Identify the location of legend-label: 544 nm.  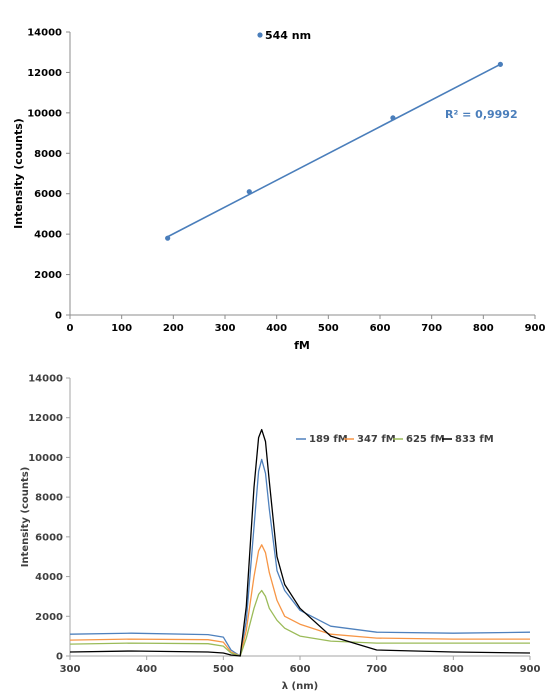
(288, 35).